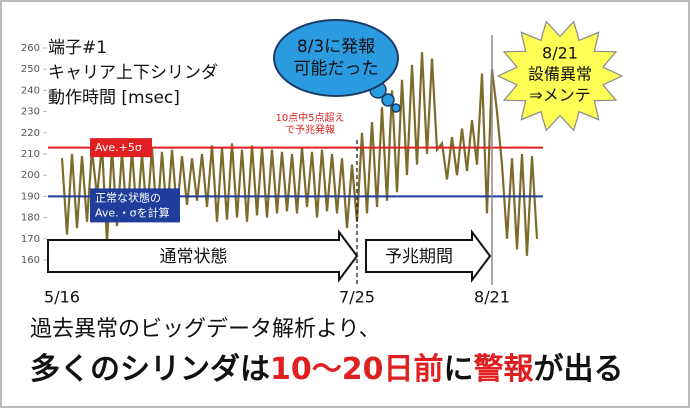  What do you see at coordinates (30, 218) in the screenshot?
I see `y-tick-label: 180` at bounding box center [30, 218].